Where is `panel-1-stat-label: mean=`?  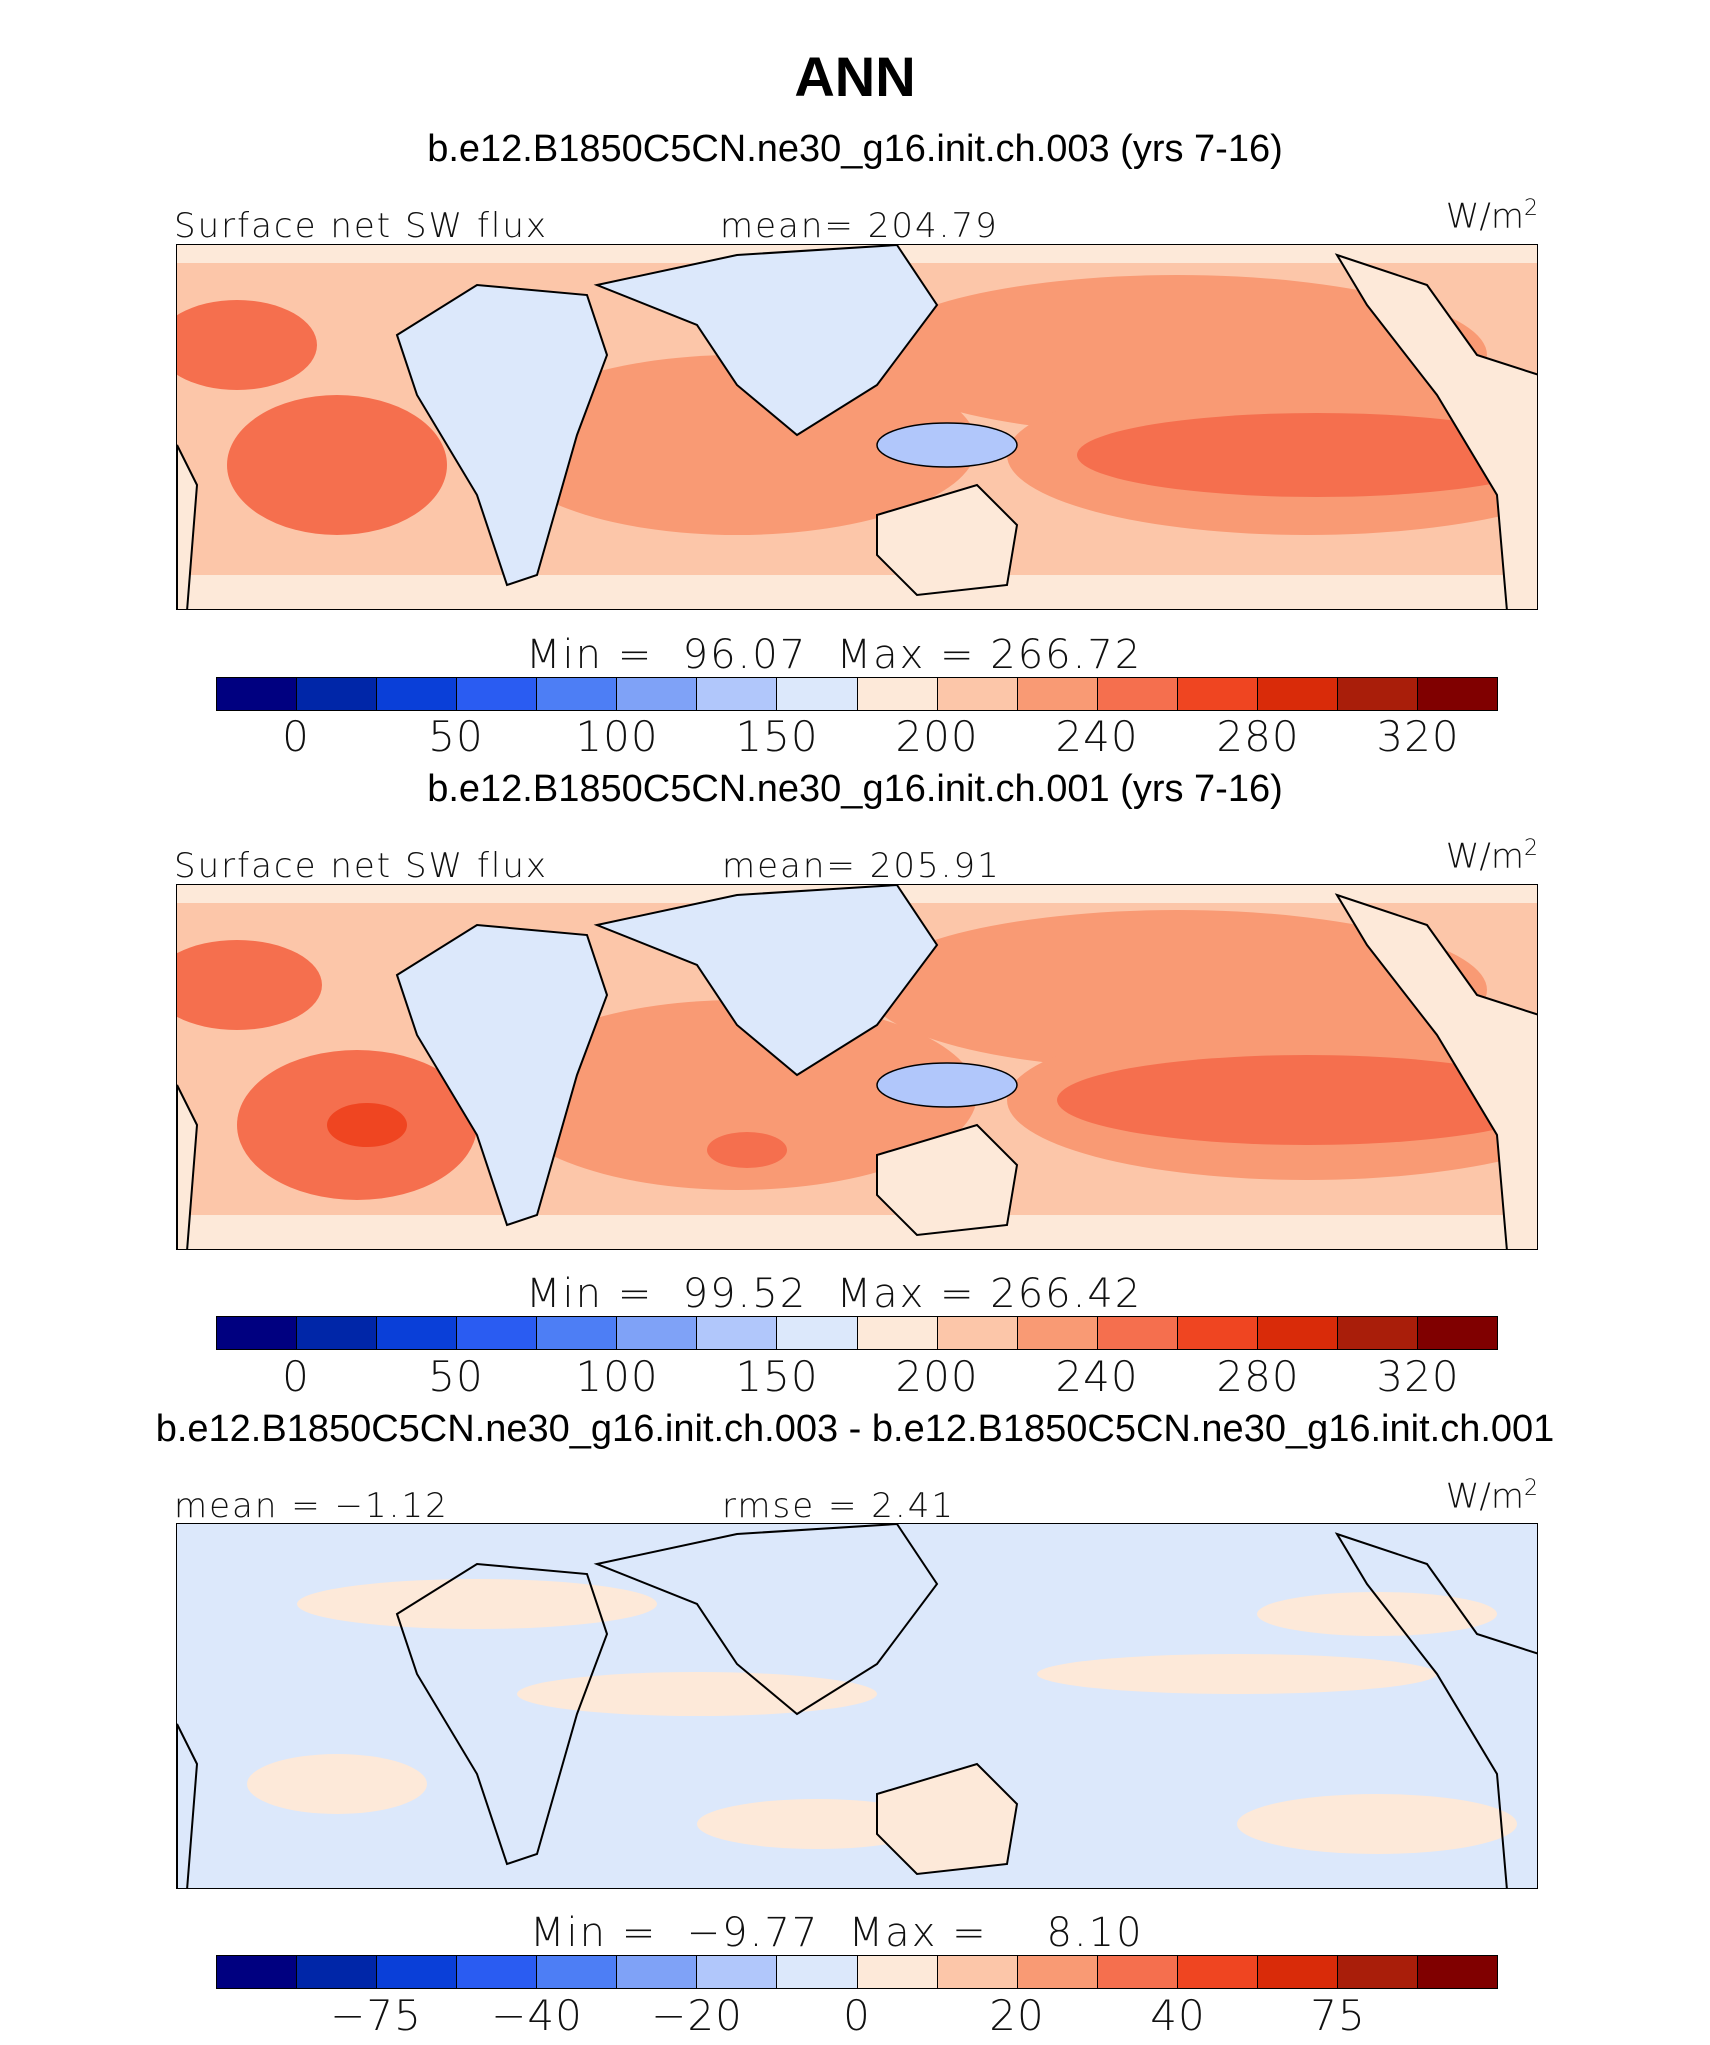 panel-1-stat-label: mean= is located at coordinates (787, 226).